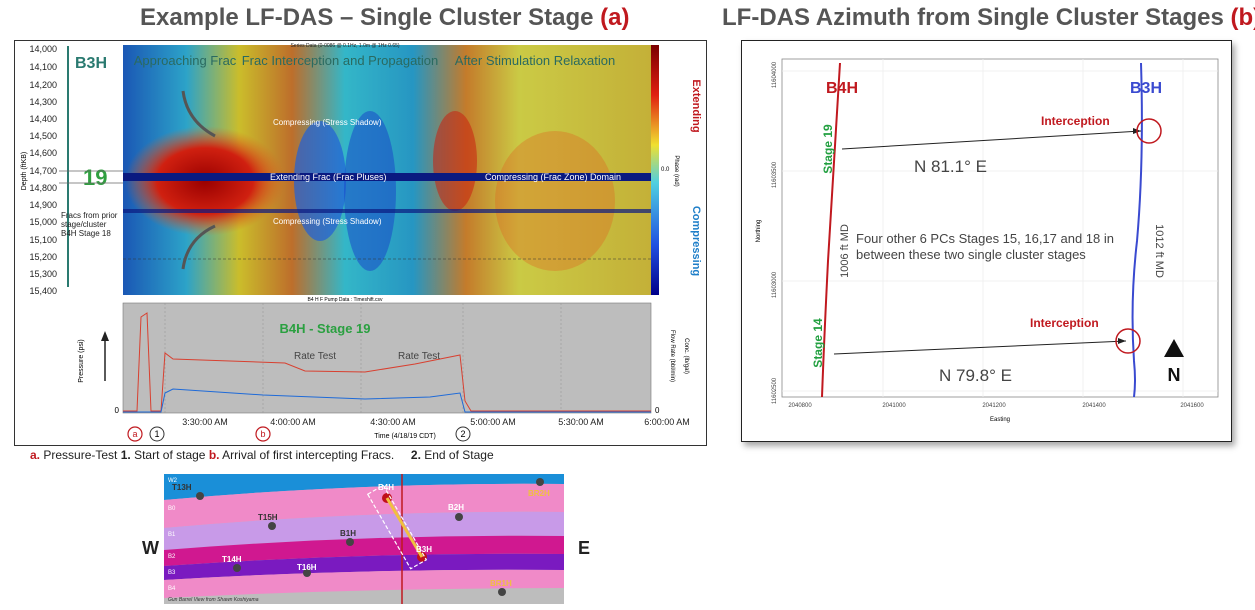 The image size is (1255, 610). Describe the element at coordinates (657, 410) in the screenshot. I see `flow-zero: 0` at that location.